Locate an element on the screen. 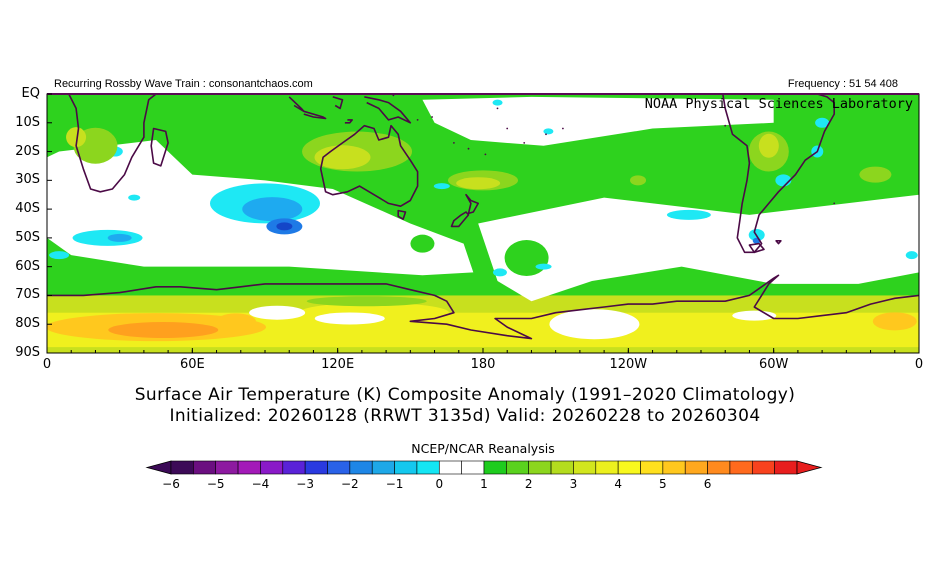 This screenshot has height=580, width=930. sulawesi-coast is located at coordinates (338, 103).